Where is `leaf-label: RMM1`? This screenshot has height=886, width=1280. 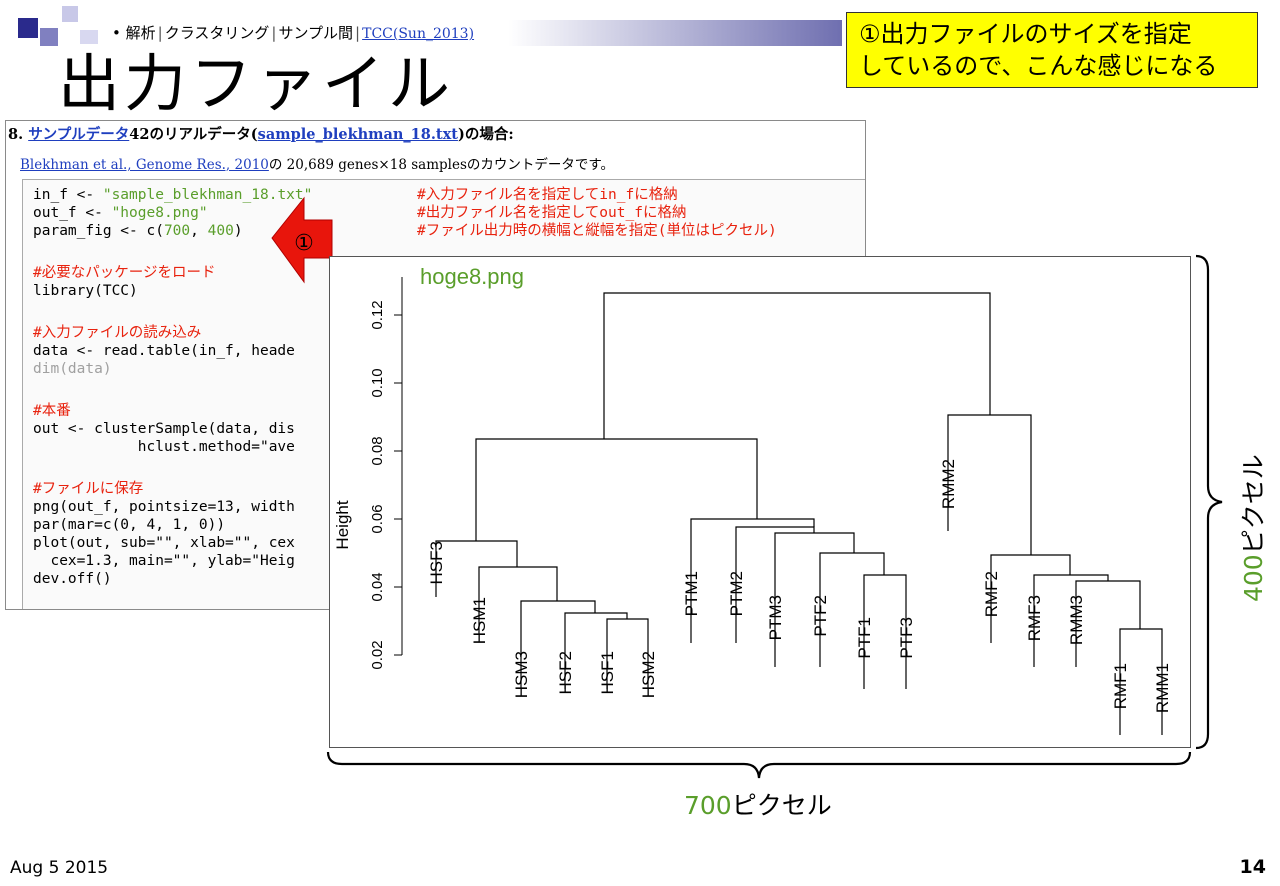 leaf-label: RMM1 is located at coordinates (1162, 688).